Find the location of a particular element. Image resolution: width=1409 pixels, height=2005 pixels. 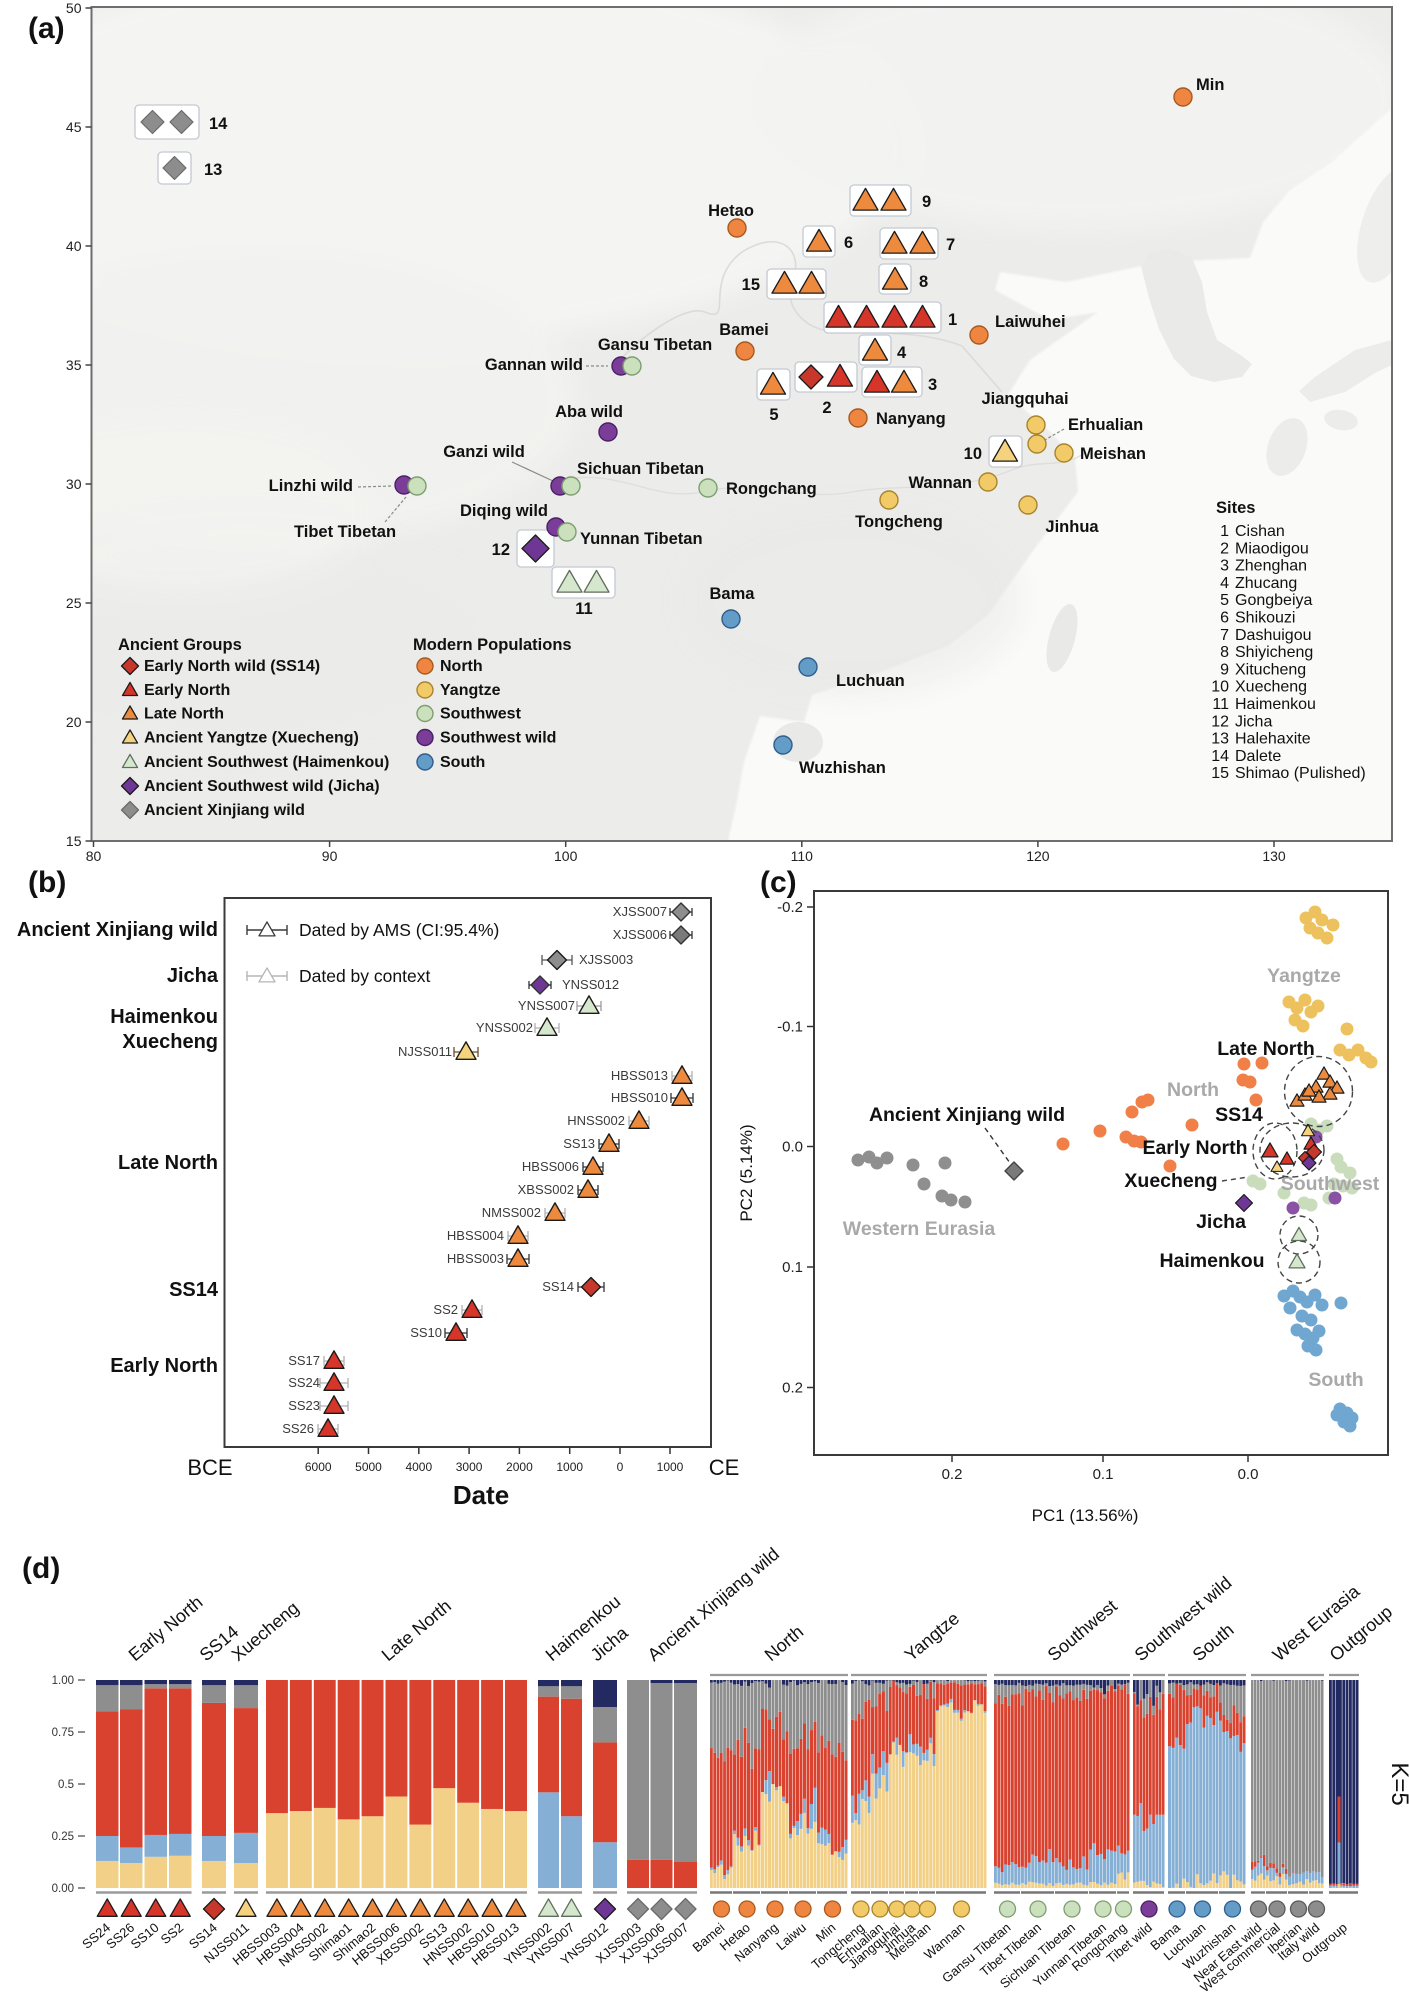

svg-text: -0.2 is located at coordinates (790, 907).